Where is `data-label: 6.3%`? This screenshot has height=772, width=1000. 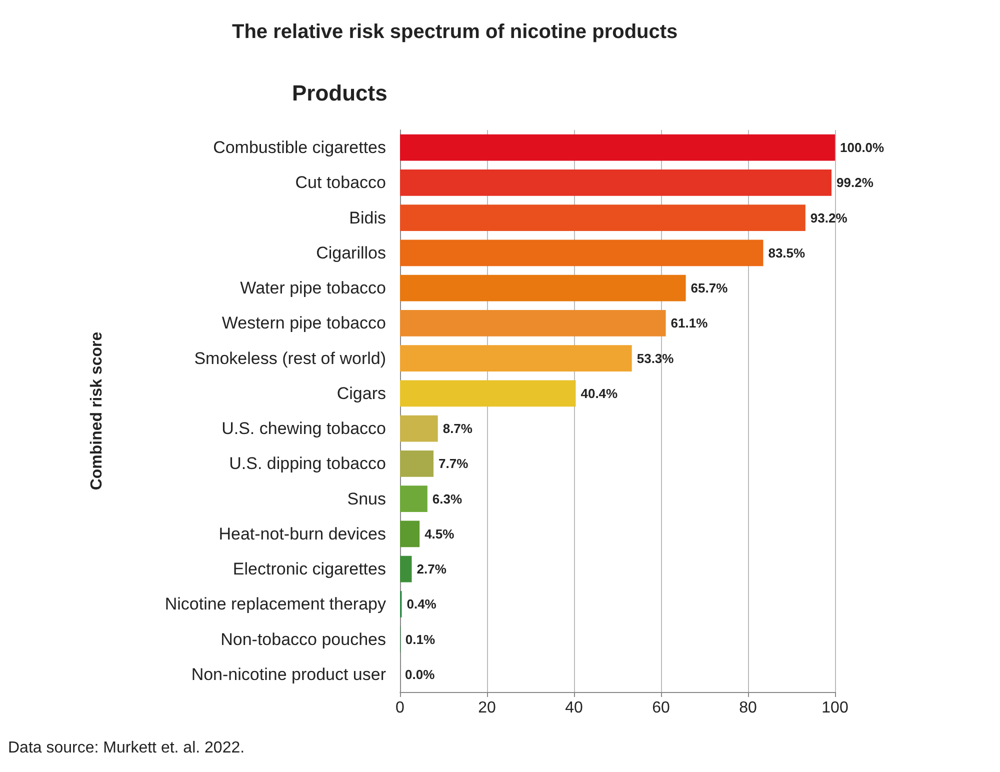
data-label: 6.3% is located at coordinates (447, 498).